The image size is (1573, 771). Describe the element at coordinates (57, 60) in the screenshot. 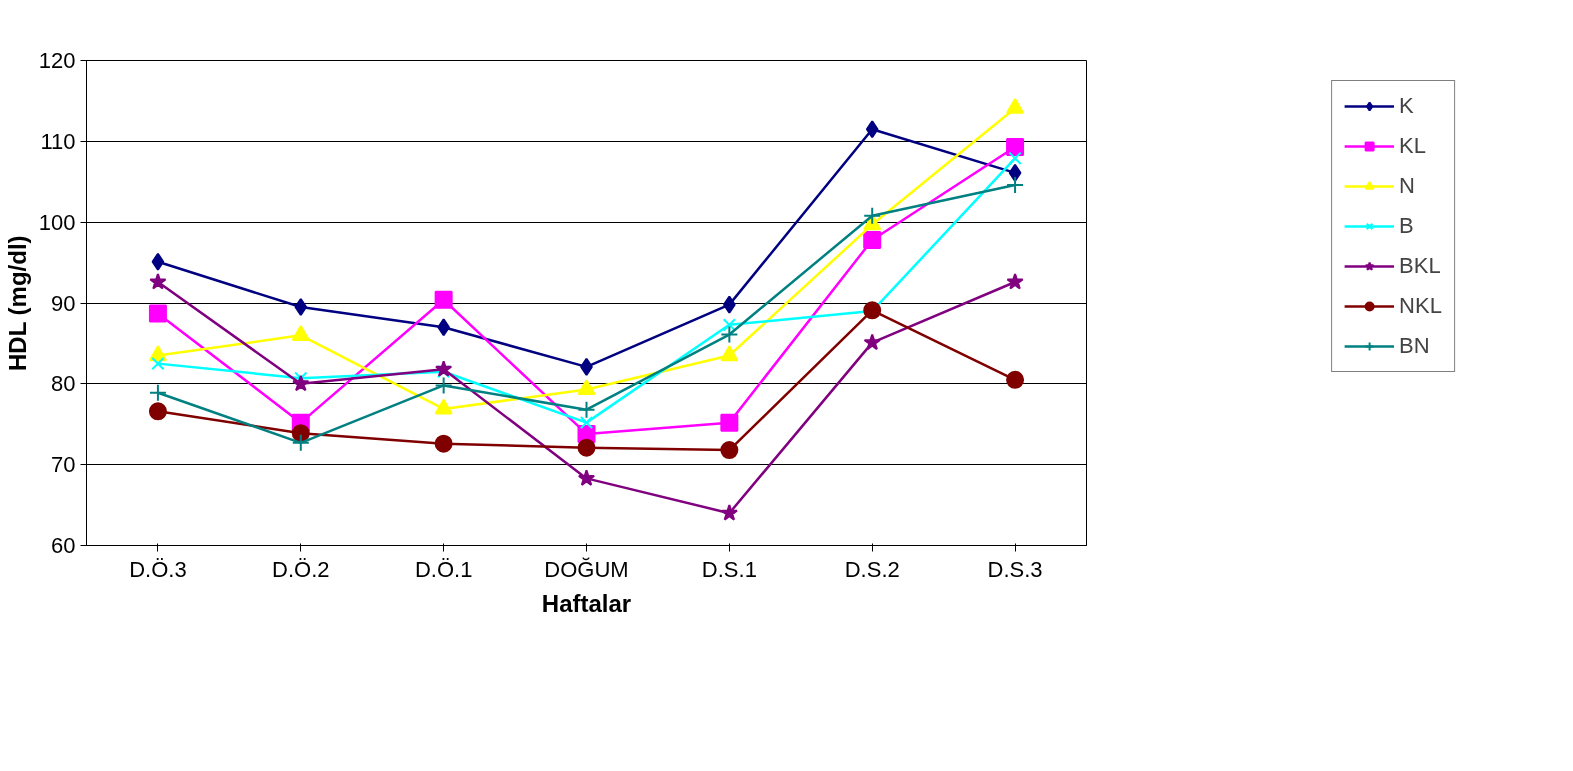

I see `y-tick-label: 120` at that location.